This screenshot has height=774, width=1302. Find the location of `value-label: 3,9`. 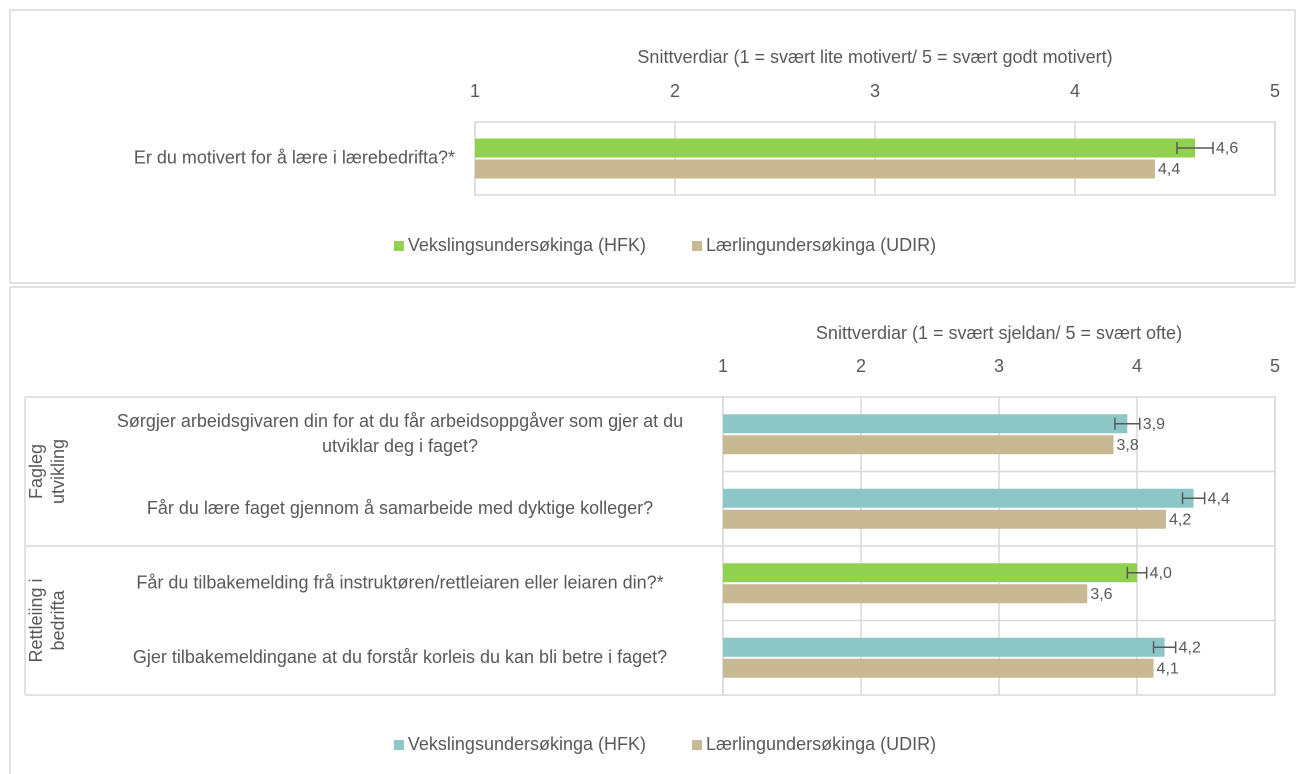

value-label: 3,9 is located at coordinates (1154, 424).